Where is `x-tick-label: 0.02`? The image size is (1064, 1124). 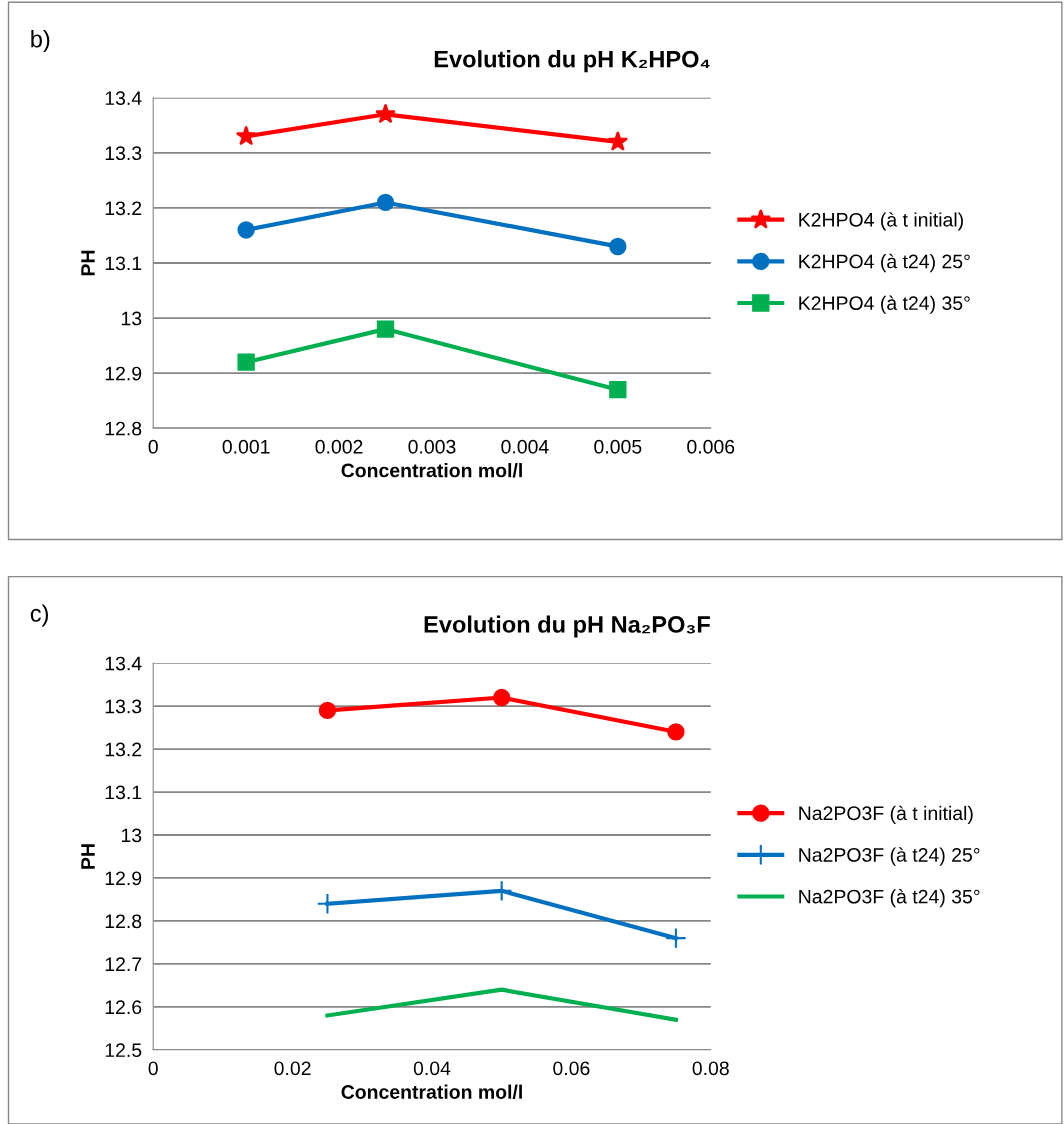 x-tick-label: 0.02 is located at coordinates (292, 1068).